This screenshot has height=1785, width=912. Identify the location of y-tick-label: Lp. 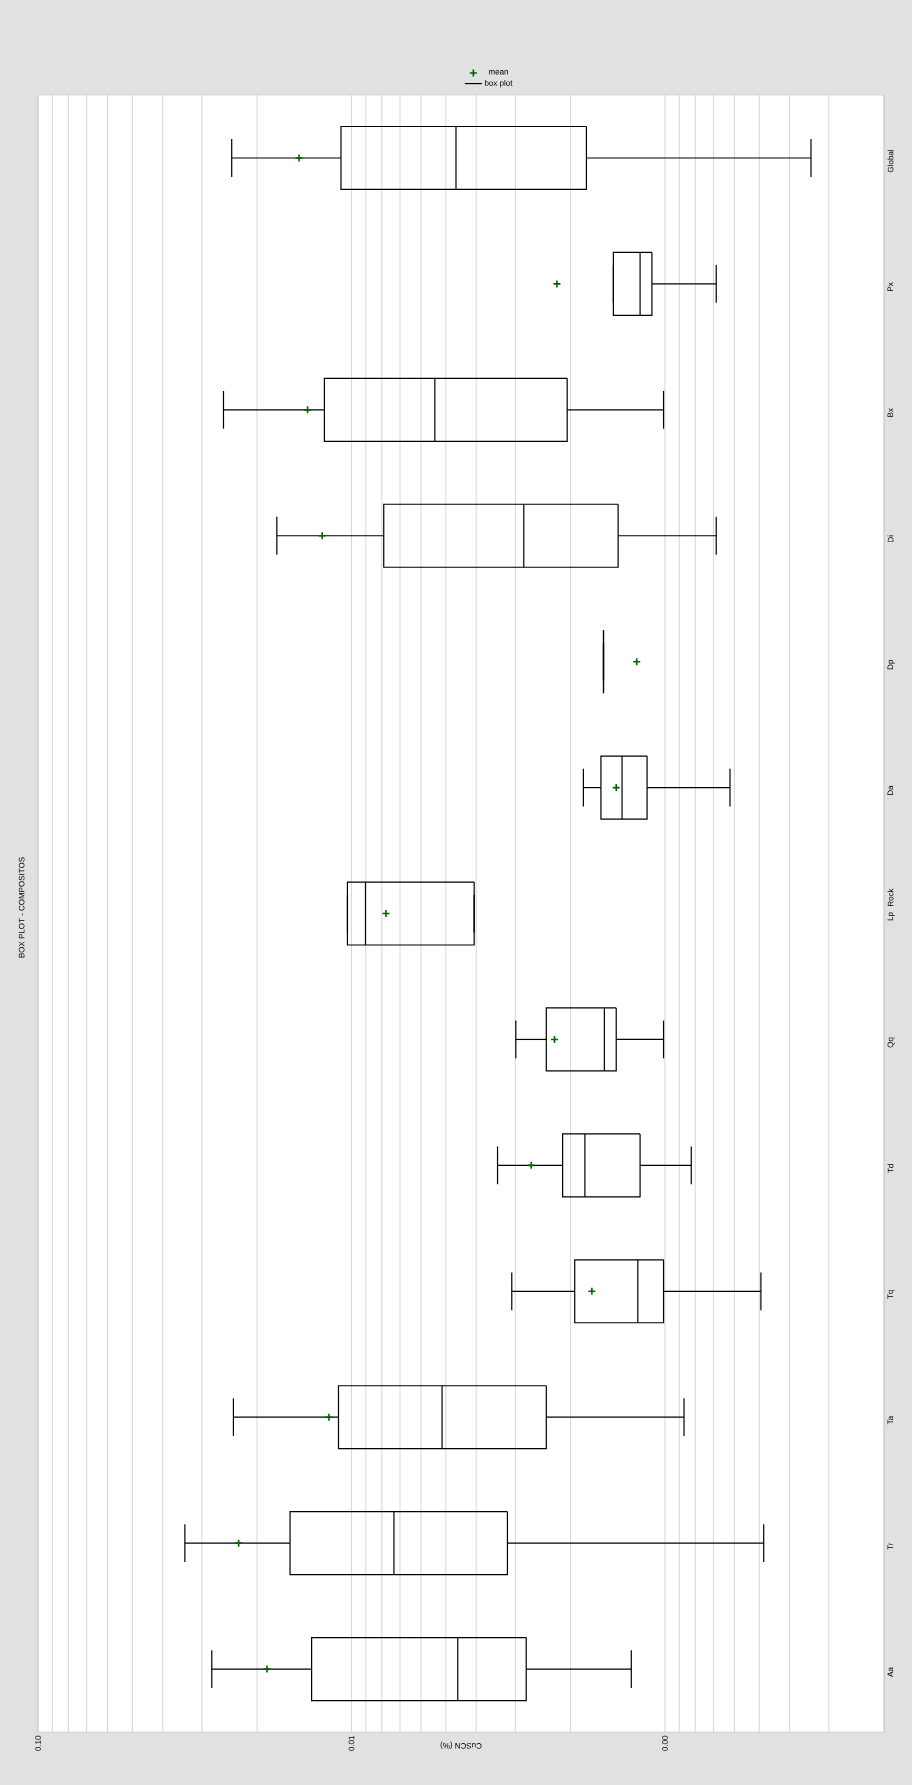
(891, 916).